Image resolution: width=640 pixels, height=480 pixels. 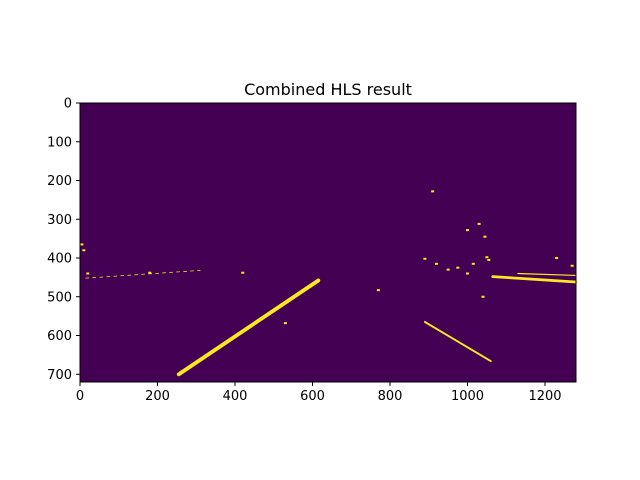 What do you see at coordinates (544, 396) in the screenshot?
I see `x-tick-label: 1200` at bounding box center [544, 396].